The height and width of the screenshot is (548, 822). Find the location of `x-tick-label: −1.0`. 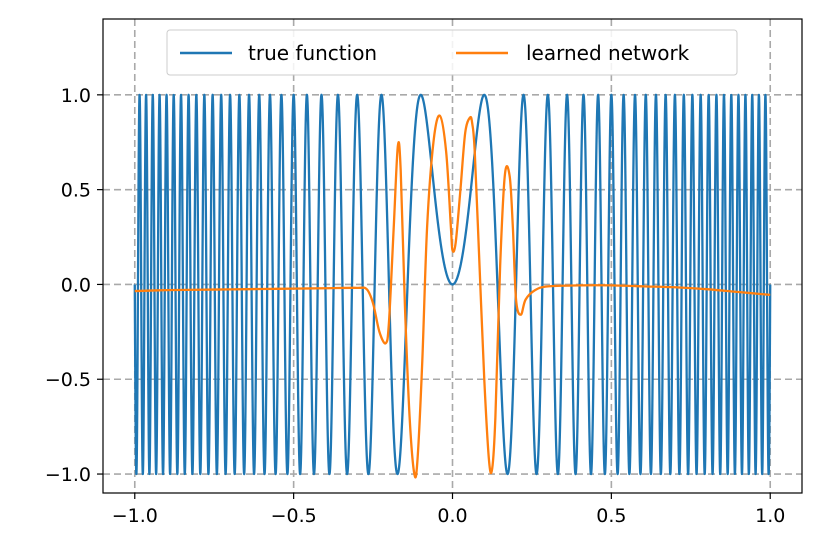

x-tick-label: −1.0 is located at coordinates (135, 516).